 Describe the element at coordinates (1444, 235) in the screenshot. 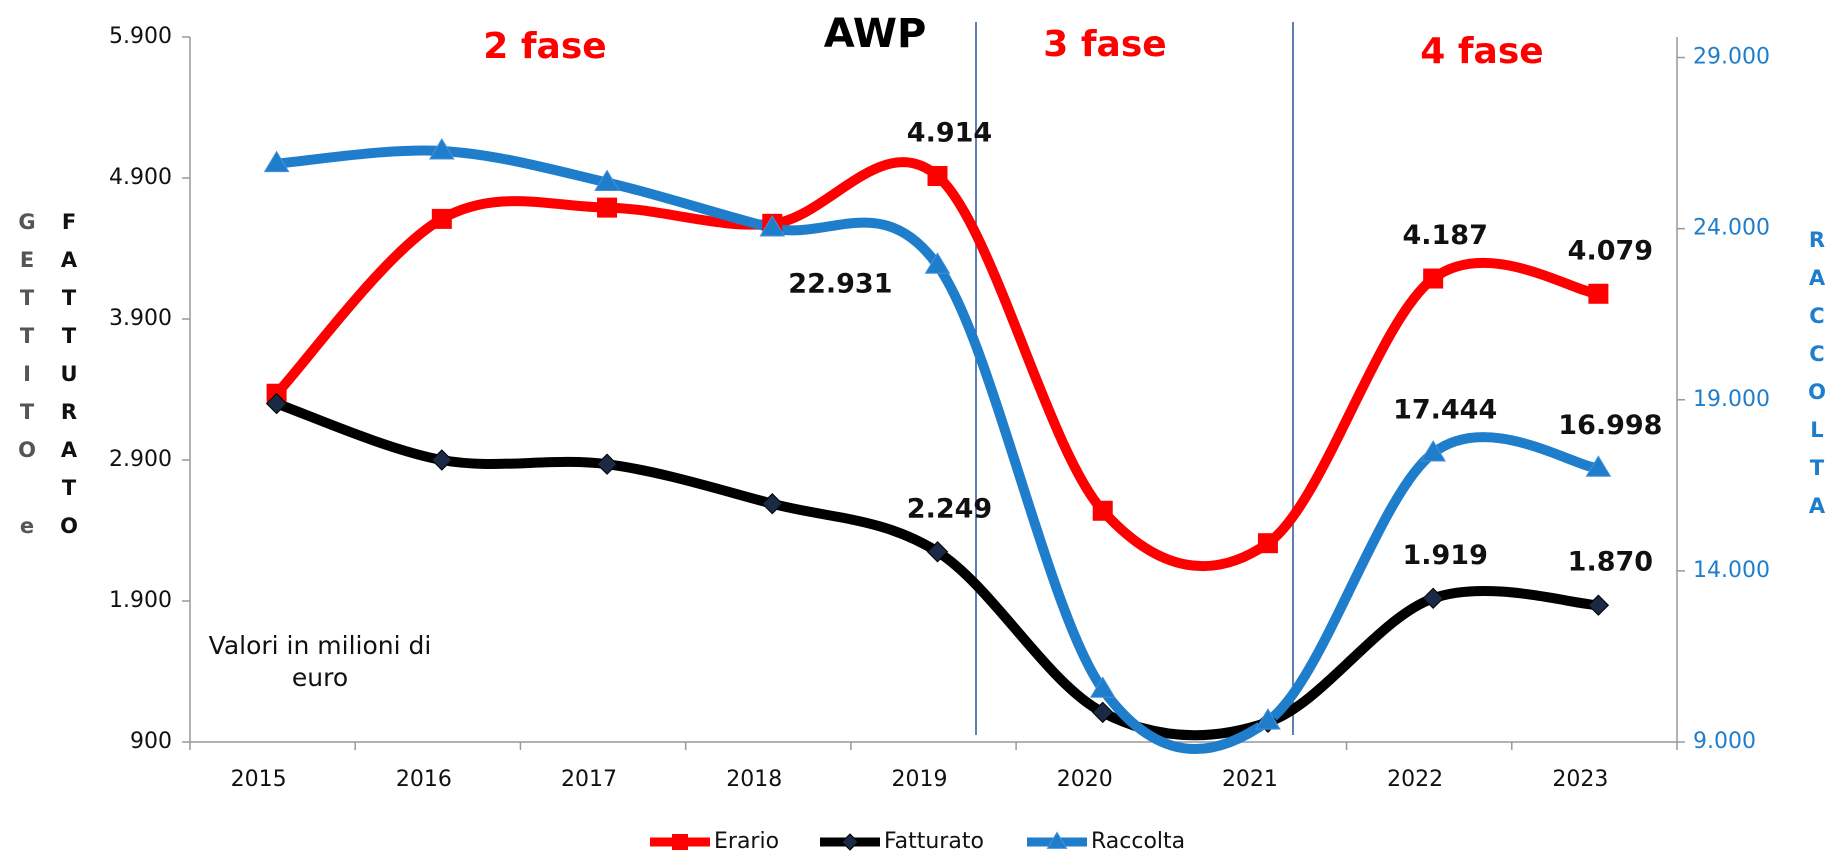

I see `data-label: 4.187` at that location.